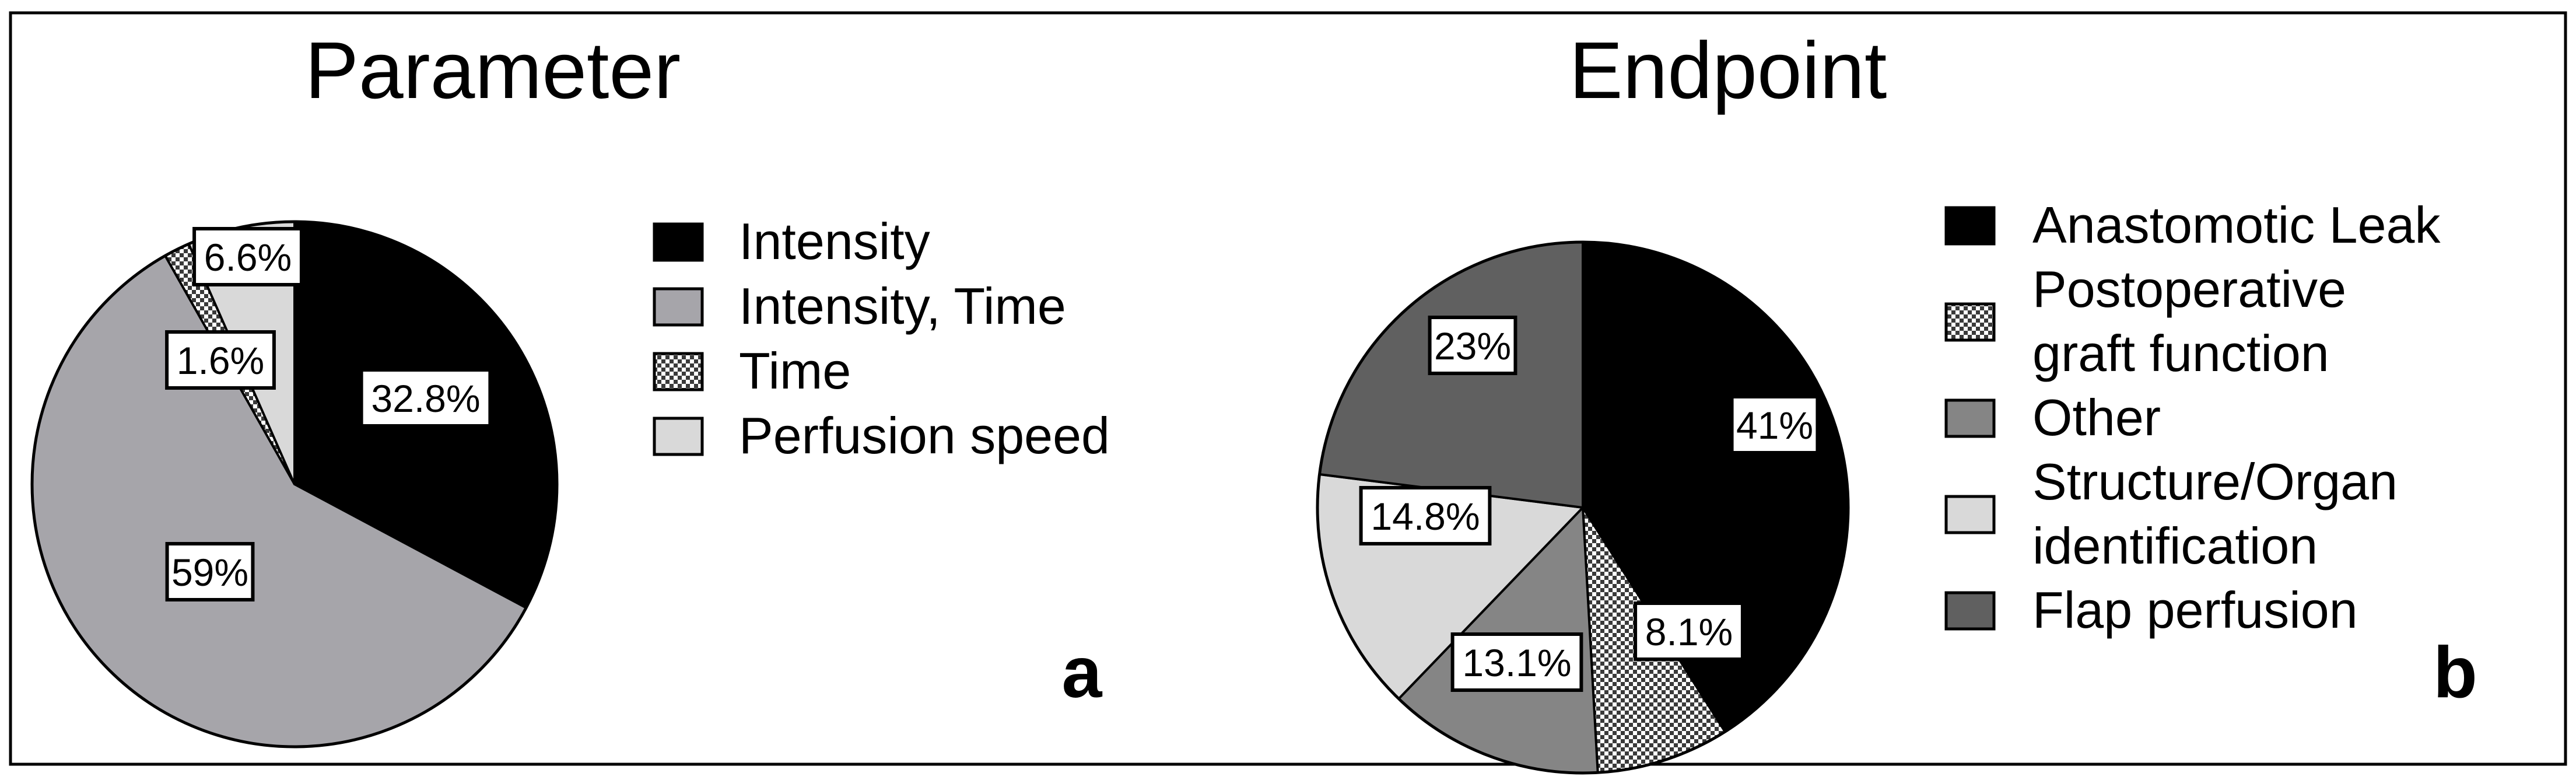 The height and width of the screenshot is (780, 2576). I want to click on legend-item-anastomotic-leak: Anastomotic Leak, so click(2192, 225).